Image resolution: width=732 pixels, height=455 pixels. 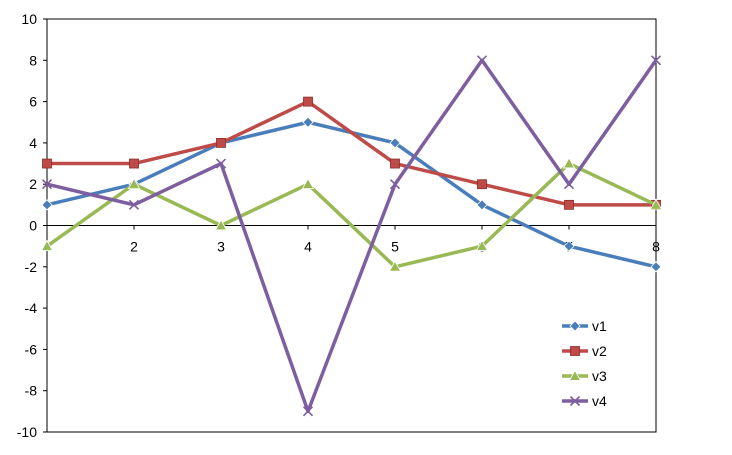 I want to click on legend-label: v2, so click(x=599, y=351).